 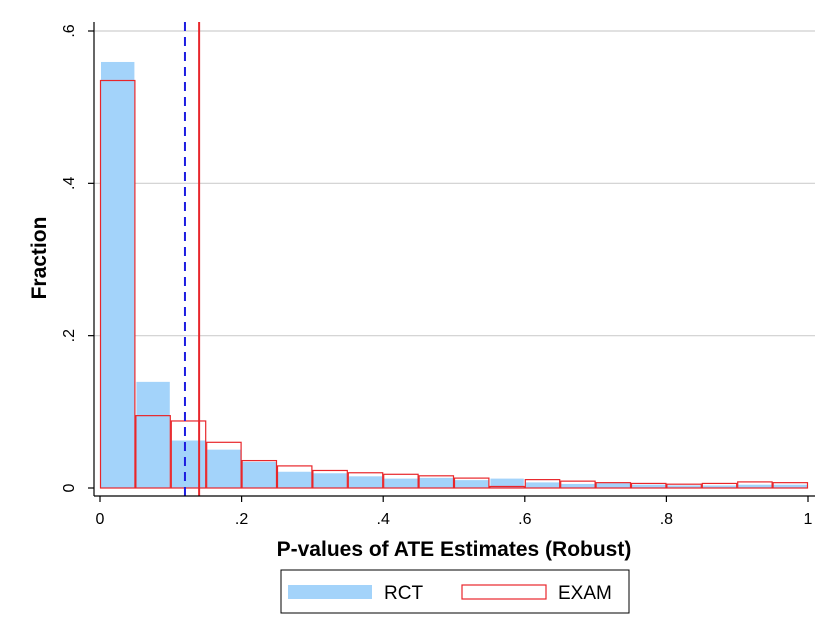 I want to click on legend-label-rct: RCT, so click(x=403, y=593).